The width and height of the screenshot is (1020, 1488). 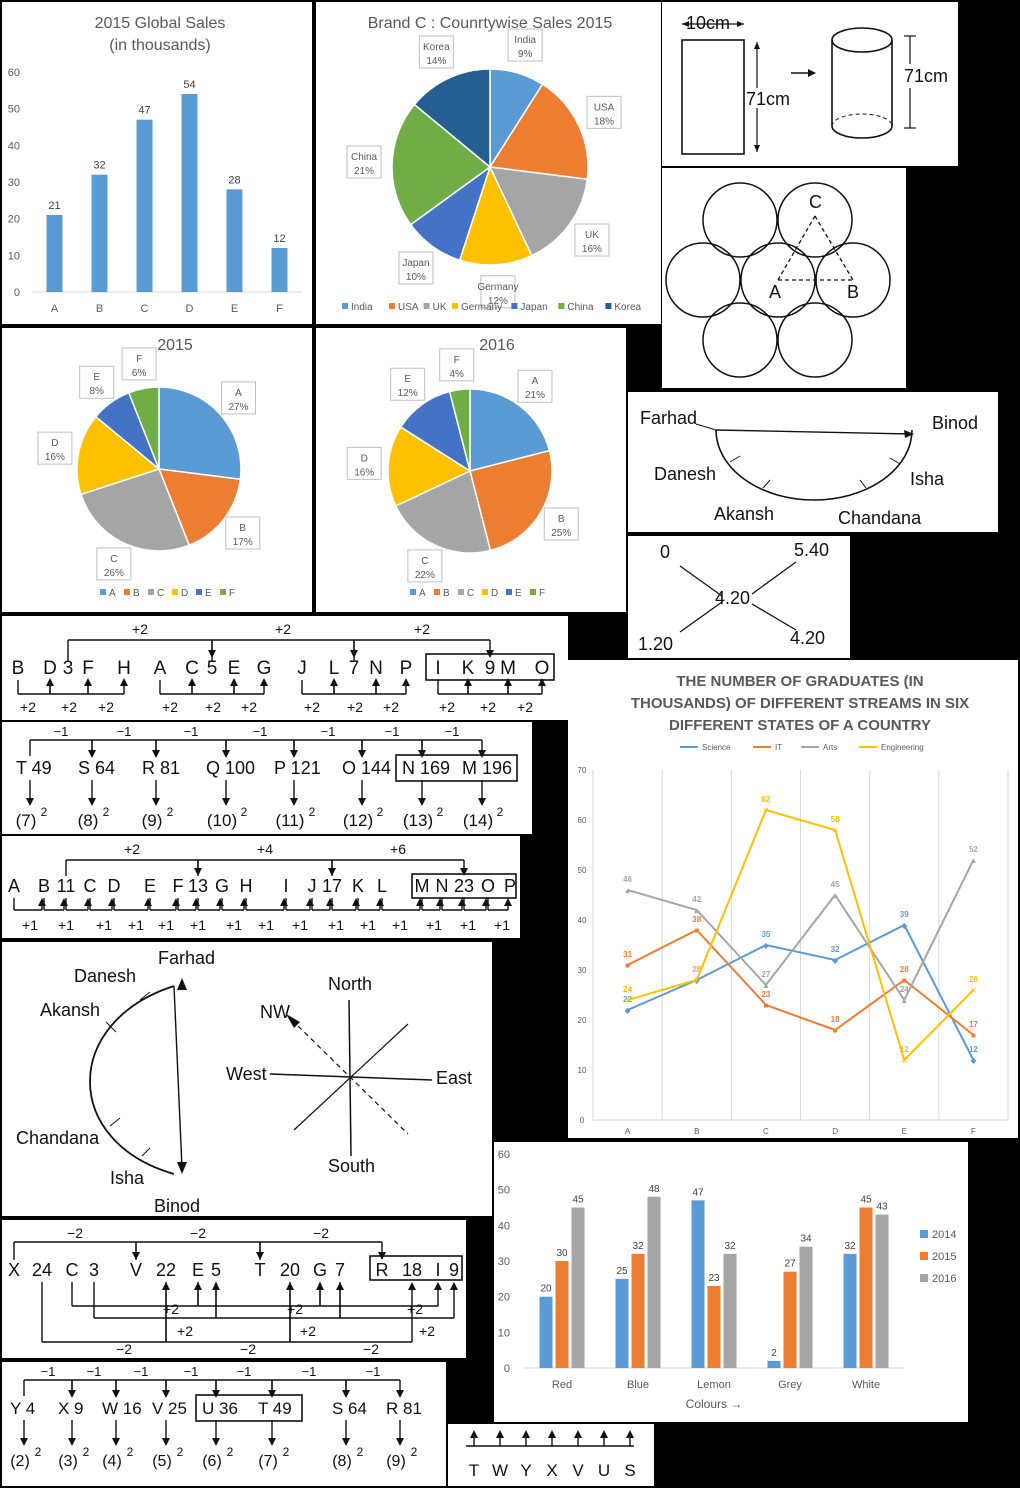 I want to click on bar, so click(x=774, y=1364).